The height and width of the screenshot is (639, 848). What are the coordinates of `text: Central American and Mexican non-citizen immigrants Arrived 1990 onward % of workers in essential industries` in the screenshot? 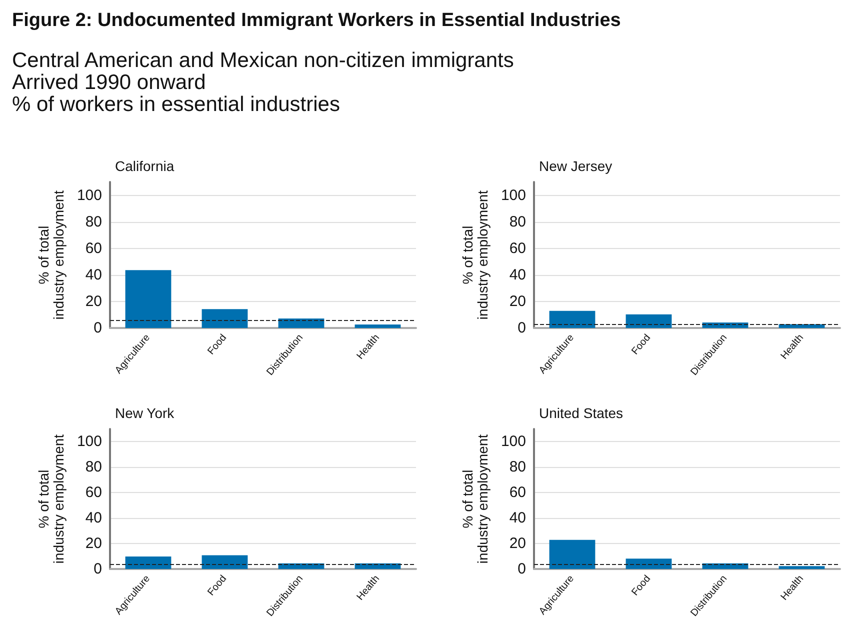 It's located at (263, 82).